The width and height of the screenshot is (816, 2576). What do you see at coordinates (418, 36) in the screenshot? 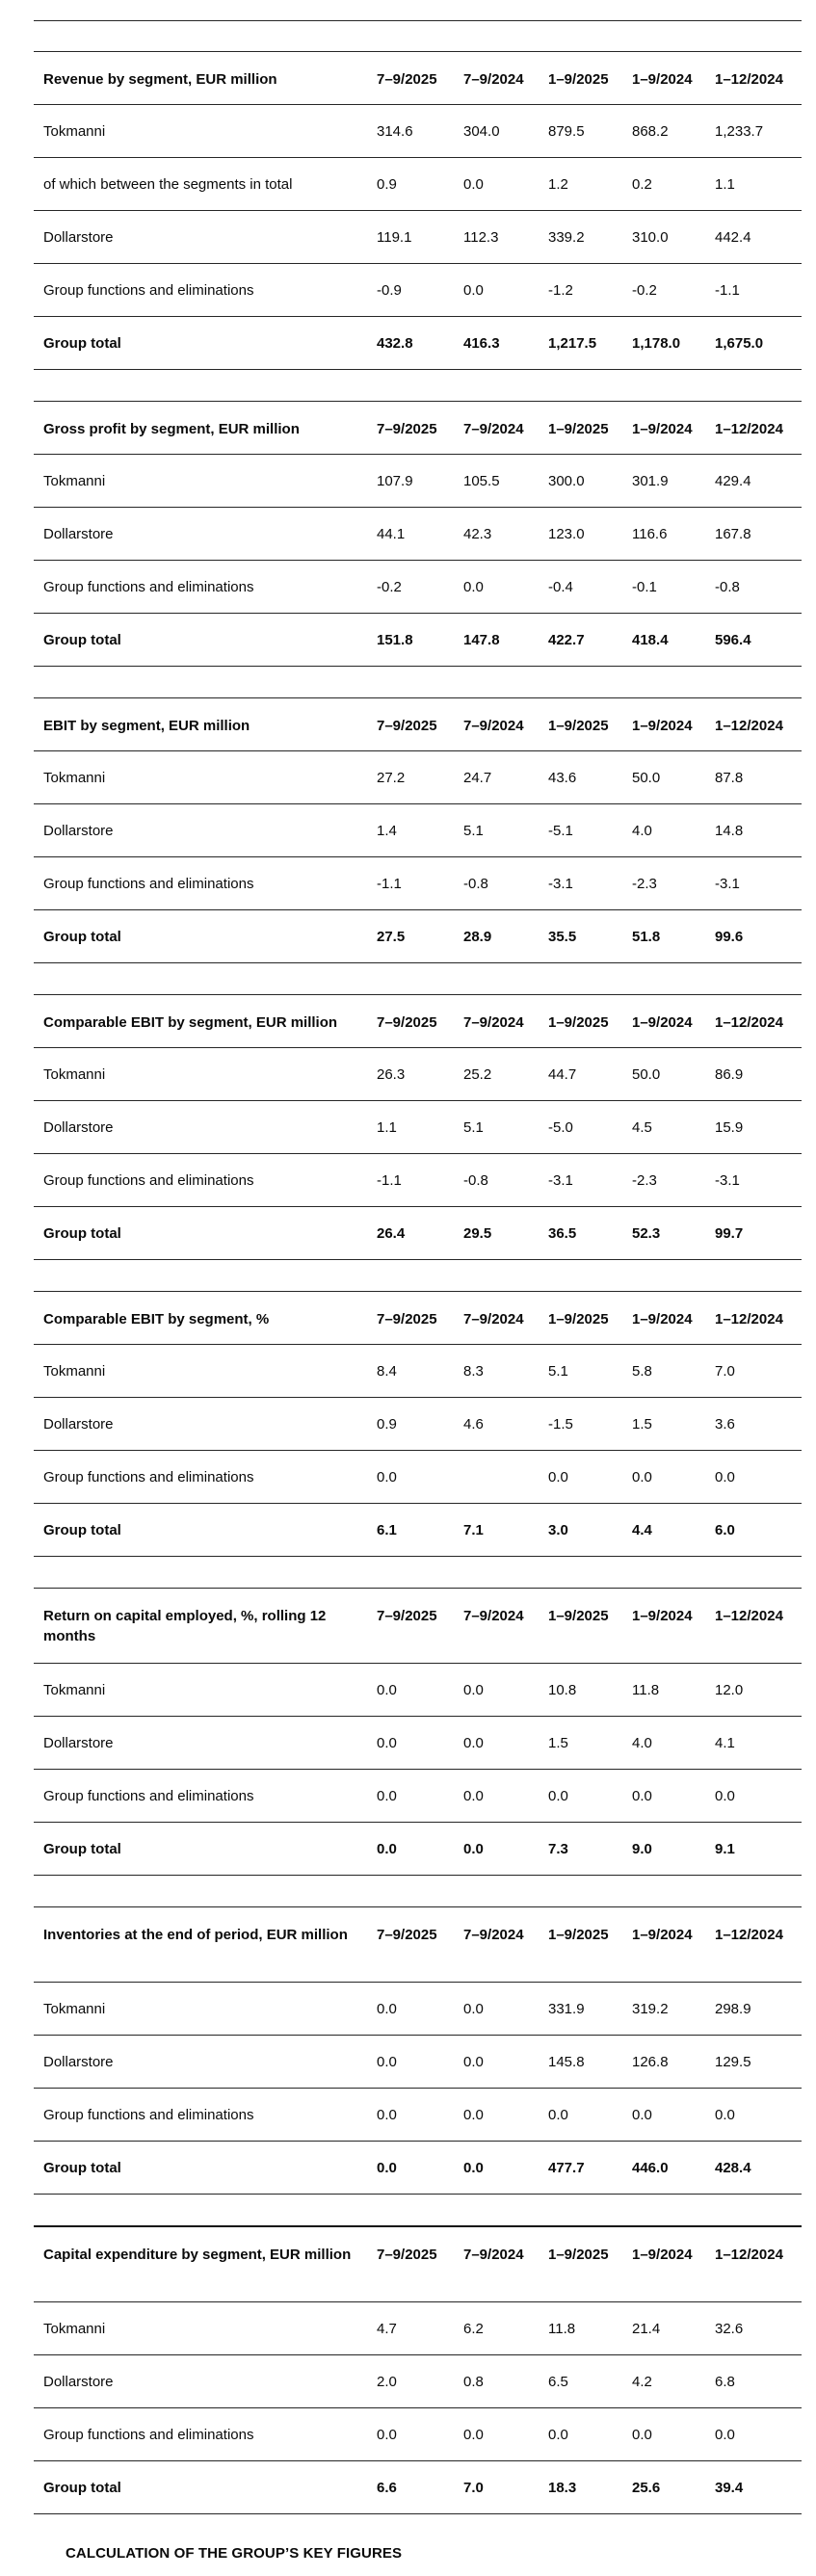
I see `top-rule` at bounding box center [418, 36].